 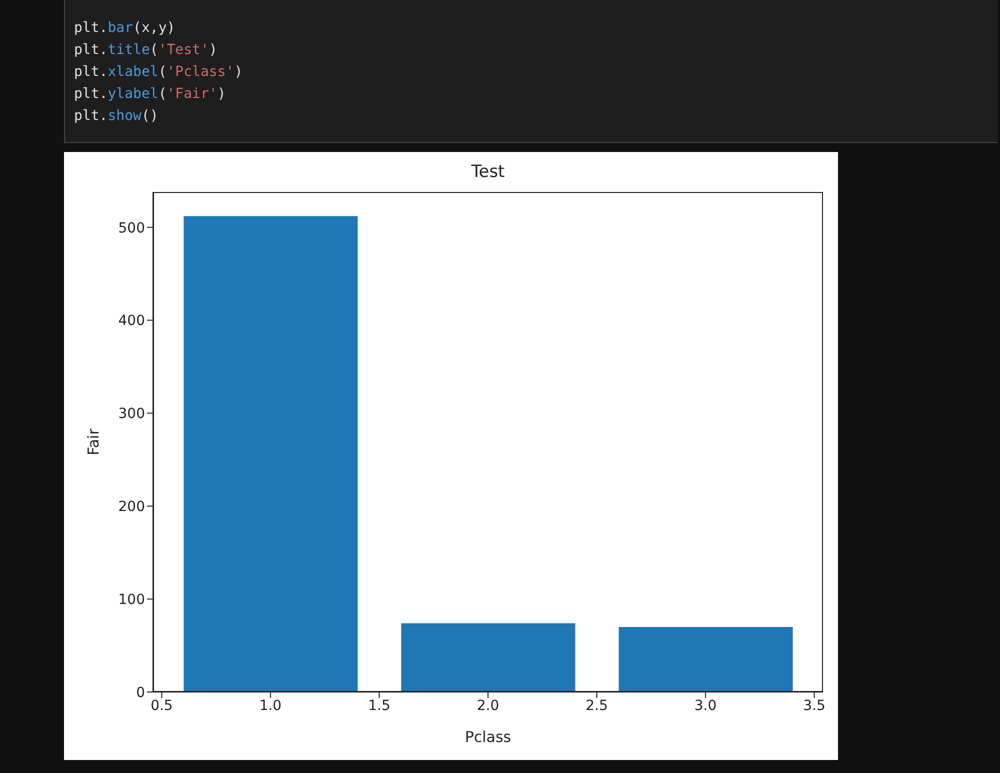 I want to click on text: plt.bar(x,y), so click(x=125, y=28).